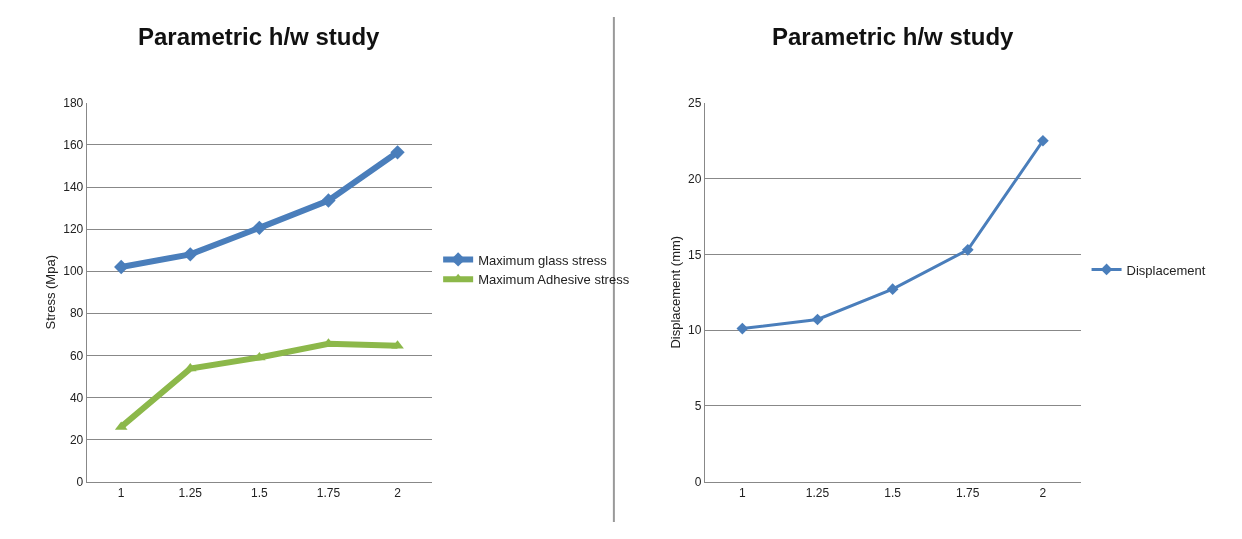 This screenshot has width=1242, height=539. I want to click on legend-label: Maximum glass stress, so click(543, 260).